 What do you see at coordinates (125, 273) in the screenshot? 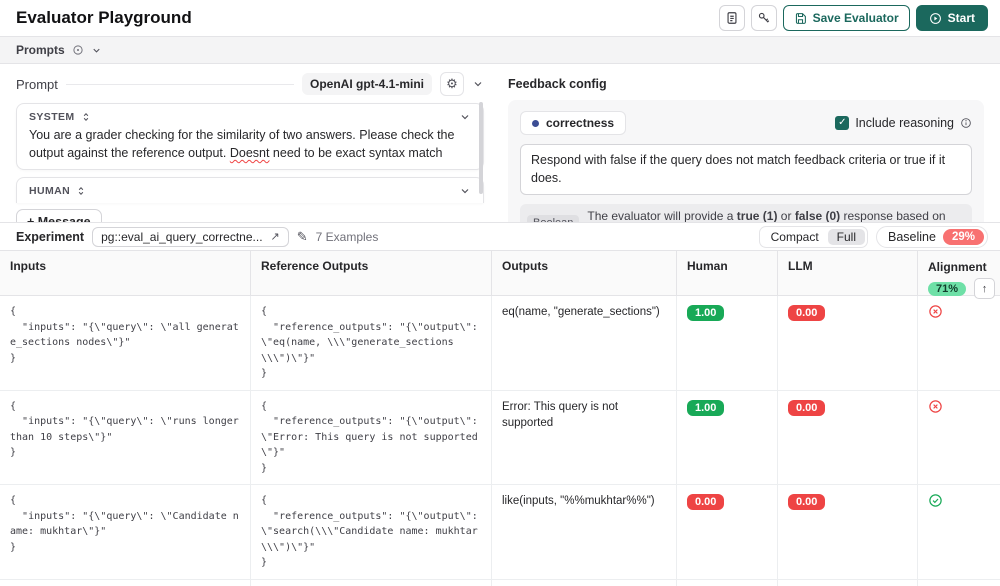
I see `col-header-inputs: Inputs` at bounding box center [125, 273].